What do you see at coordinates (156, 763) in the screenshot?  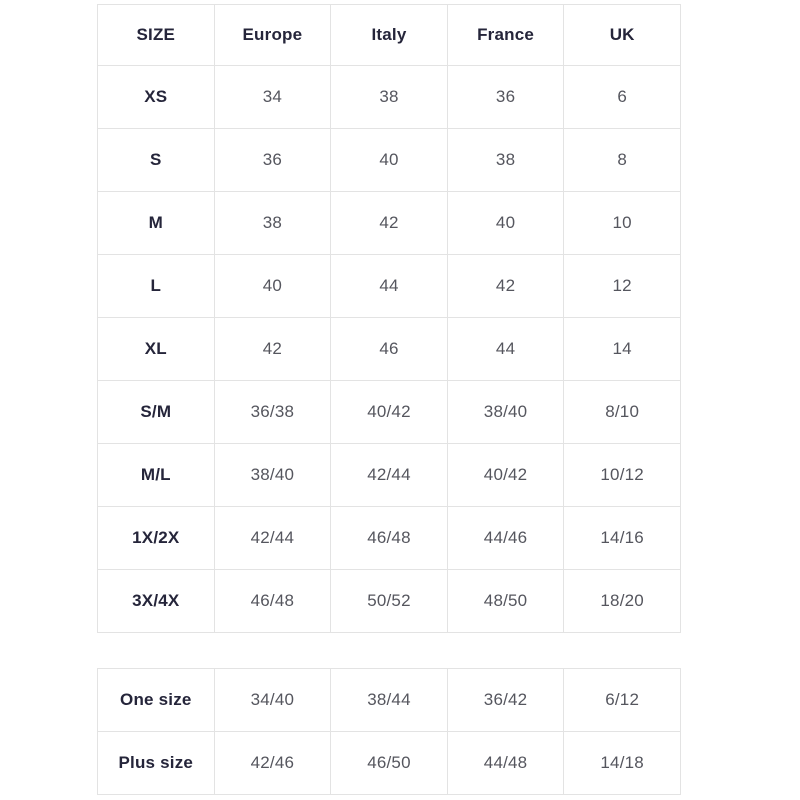 I see `size-label: Plus size` at bounding box center [156, 763].